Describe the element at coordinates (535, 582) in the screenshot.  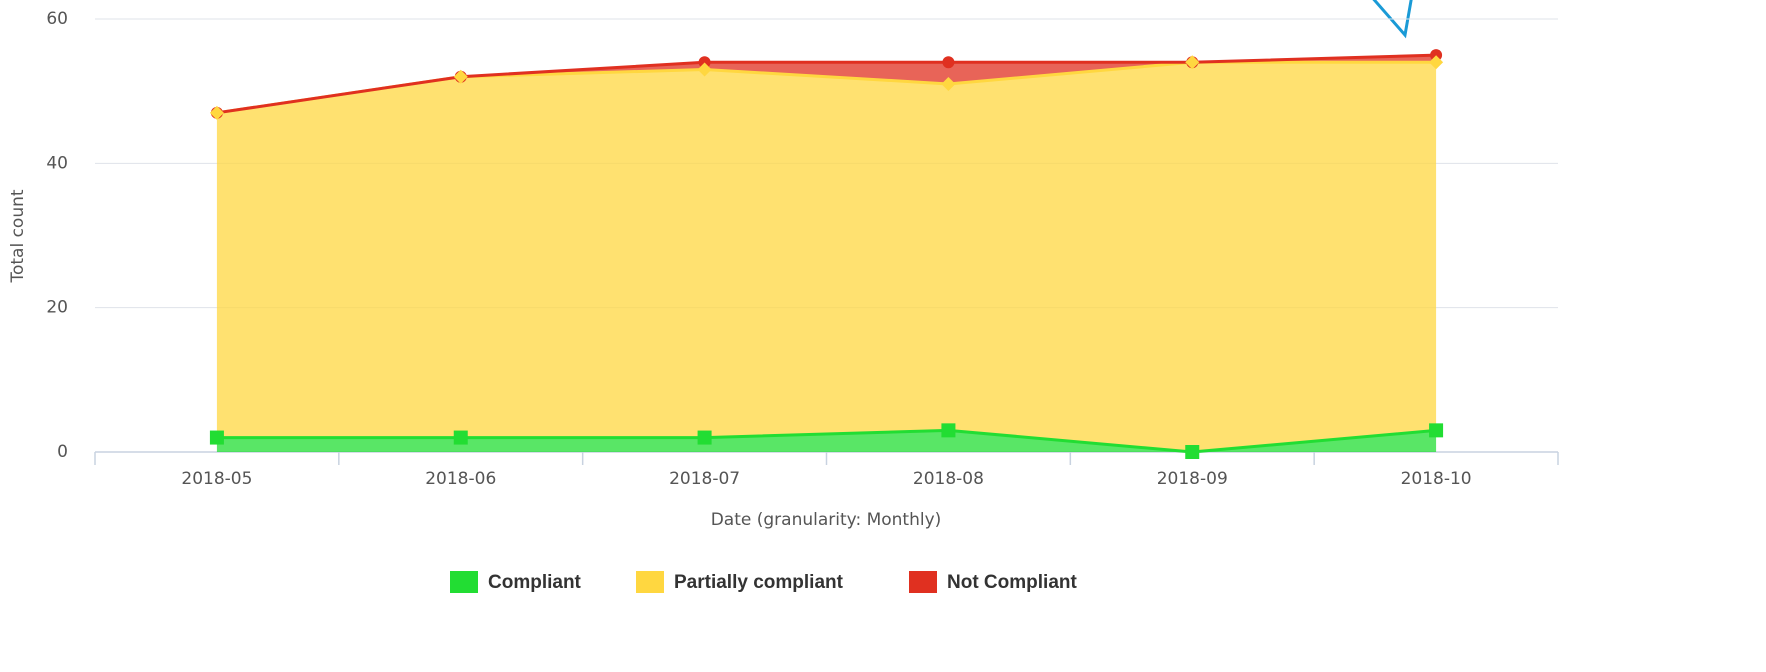
I see `legend-label: Compliant` at that location.